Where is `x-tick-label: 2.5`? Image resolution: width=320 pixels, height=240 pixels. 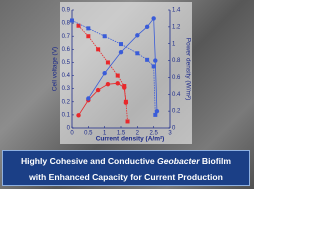 x-tick-label: 2.5 is located at coordinates (153, 134).